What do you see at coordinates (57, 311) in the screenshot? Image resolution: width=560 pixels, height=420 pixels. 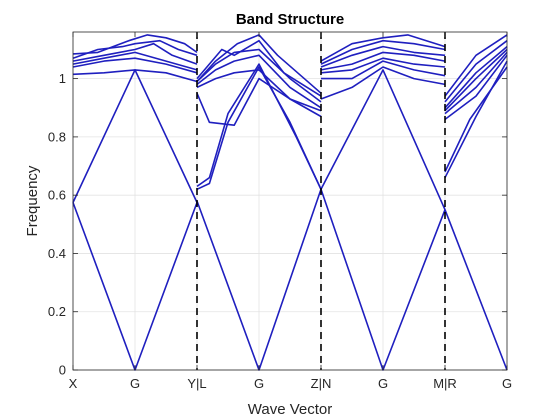 I see `y-tick-label: 0.2` at bounding box center [57, 311].